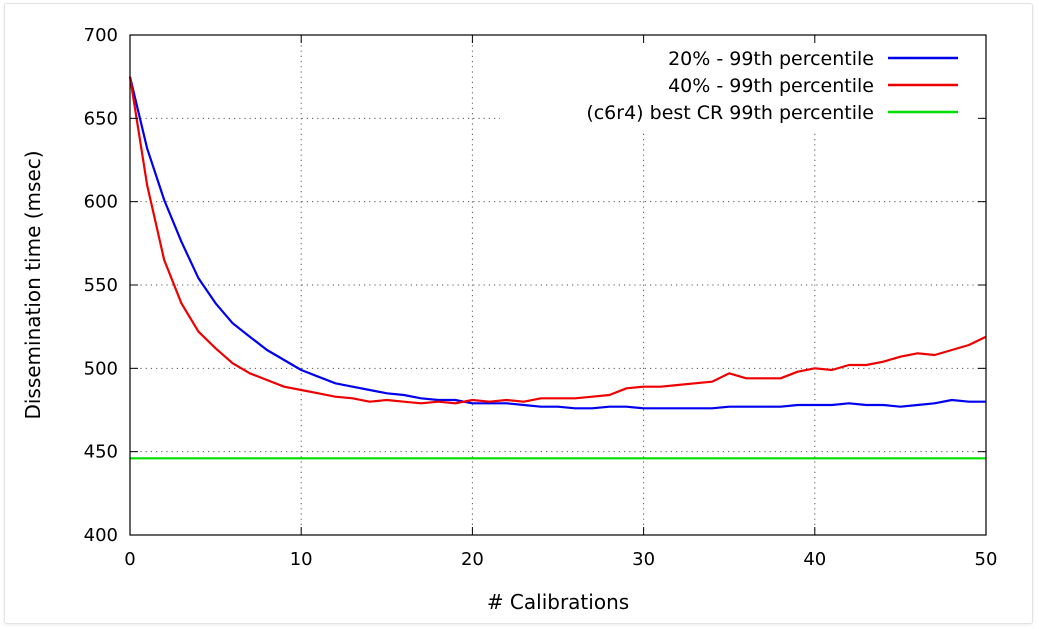  What do you see at coordinates (101, 452) in the screenshot?
I see `y-tick-label: 450` at bounding box center [101, 452].